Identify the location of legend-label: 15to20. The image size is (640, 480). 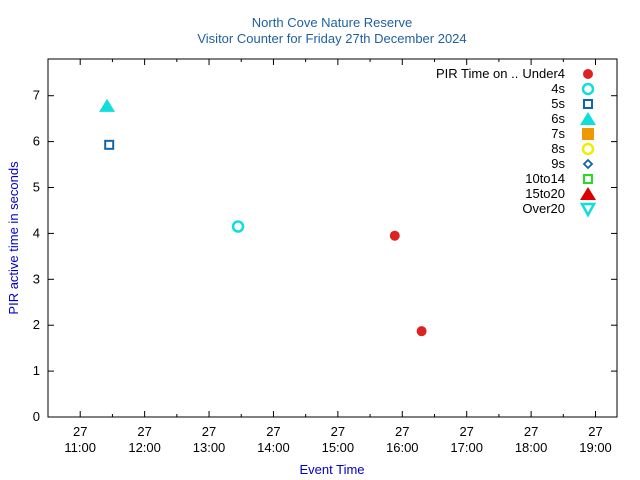
(545, 193).